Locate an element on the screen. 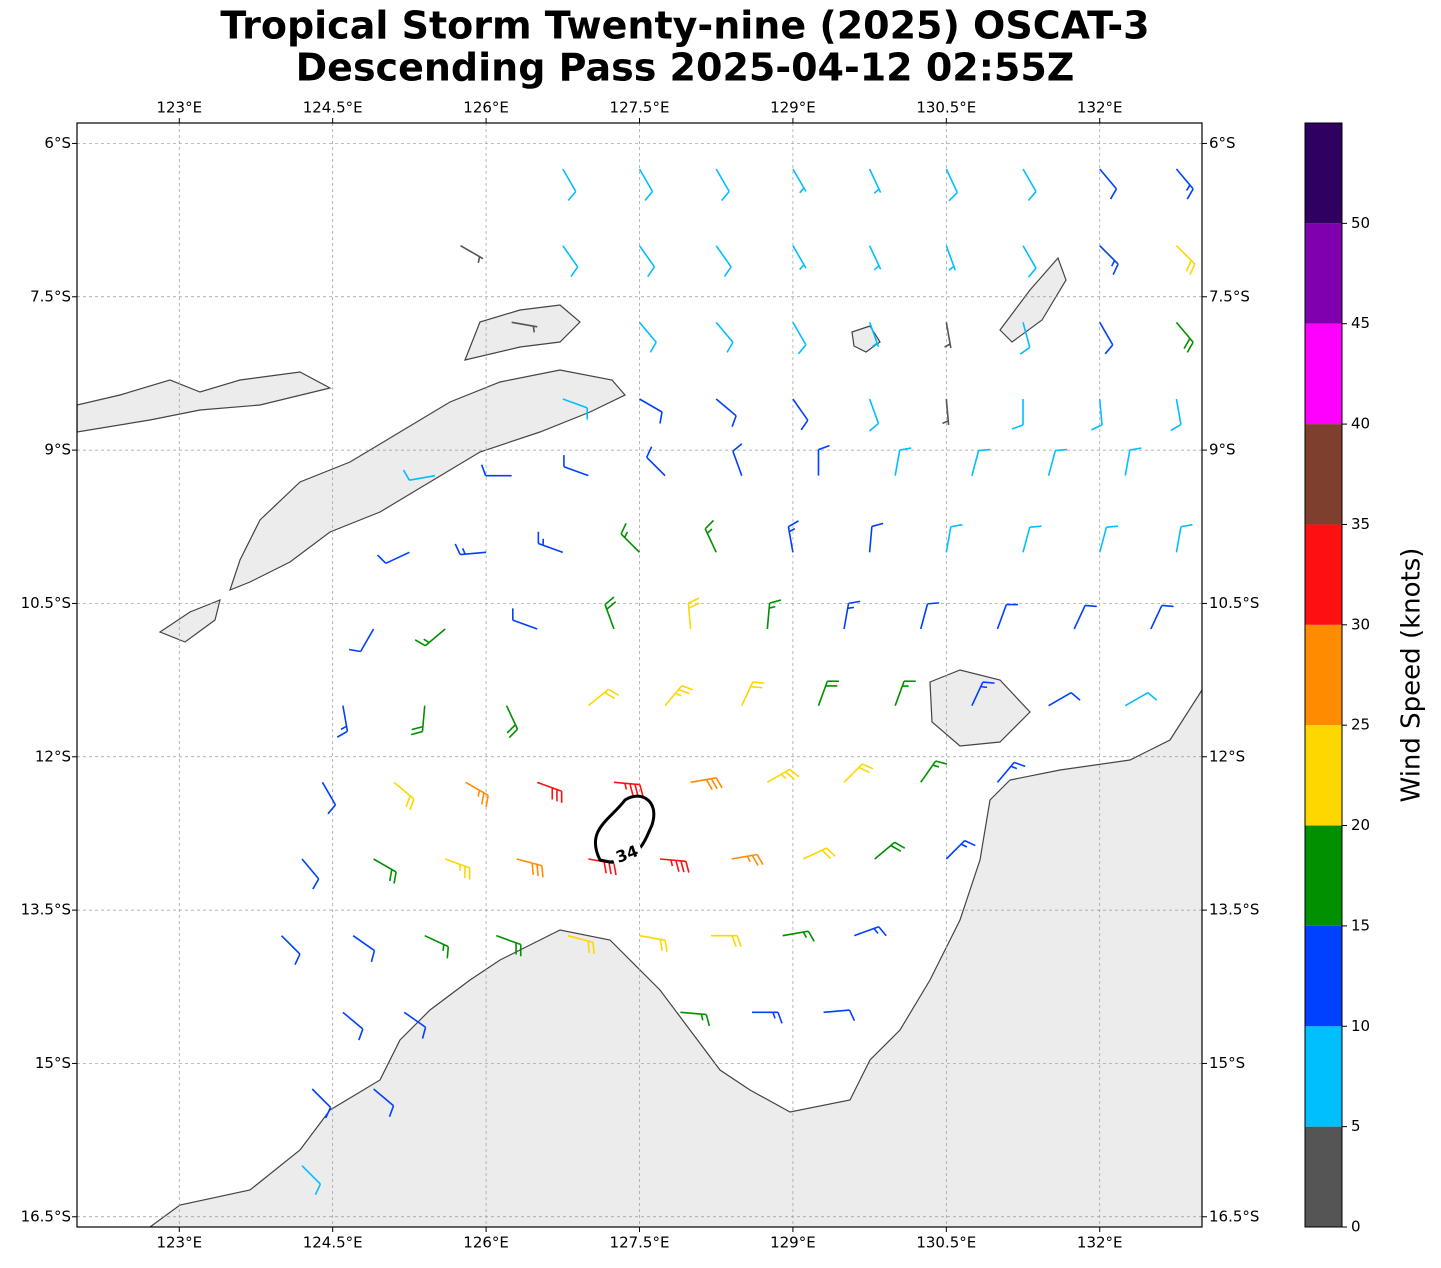 Image resolution: width=1441 pixels, height=1268 pixels. colorbar: 0 5 10 15 20 25 30 35 40 45 50 is located at coordinates (1337, 679).